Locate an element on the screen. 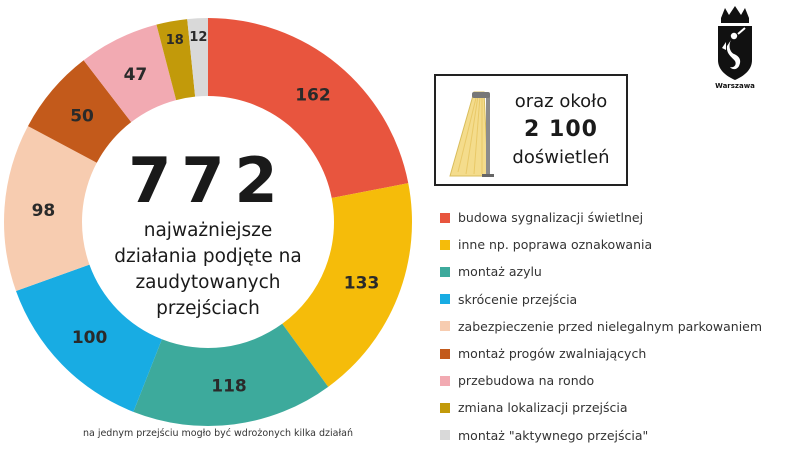  lighting-info-box: oraz około 2 100 doświetleń is located at coordinates (531, 130).